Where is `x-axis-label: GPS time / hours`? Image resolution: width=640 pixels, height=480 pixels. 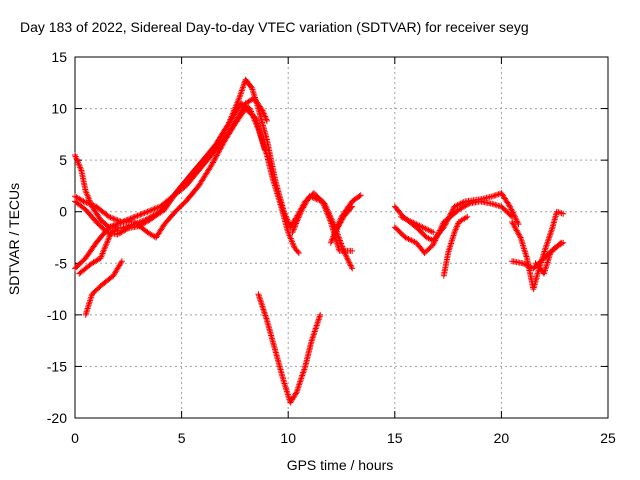
x-axis-label: GPS time / hours is located at coordinates (340, 465).